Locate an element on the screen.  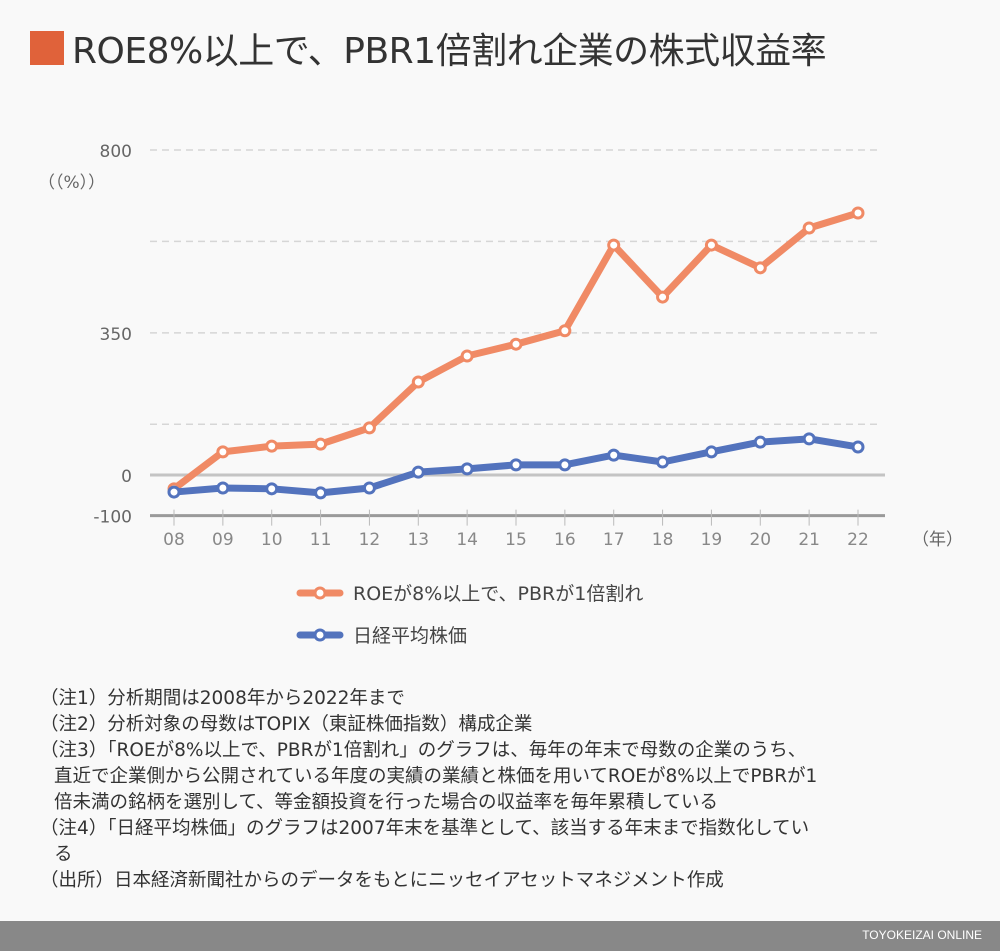
x-tick-label: 08 is located at coordinates (174, 540).